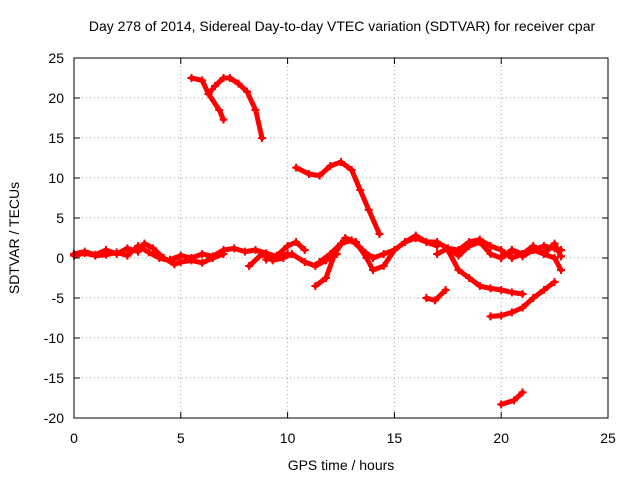 Image resolution: width=640 pixels, height=480 pixels. I want to click on series-arc-p, so click(512, 398).